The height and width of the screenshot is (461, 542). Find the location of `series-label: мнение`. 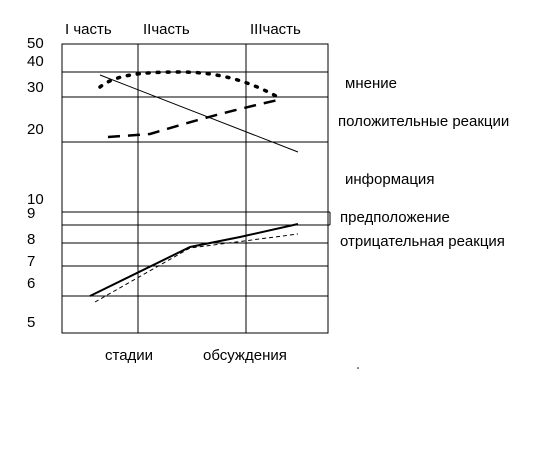

series-label: мнение is located at coordinates (371, 83).